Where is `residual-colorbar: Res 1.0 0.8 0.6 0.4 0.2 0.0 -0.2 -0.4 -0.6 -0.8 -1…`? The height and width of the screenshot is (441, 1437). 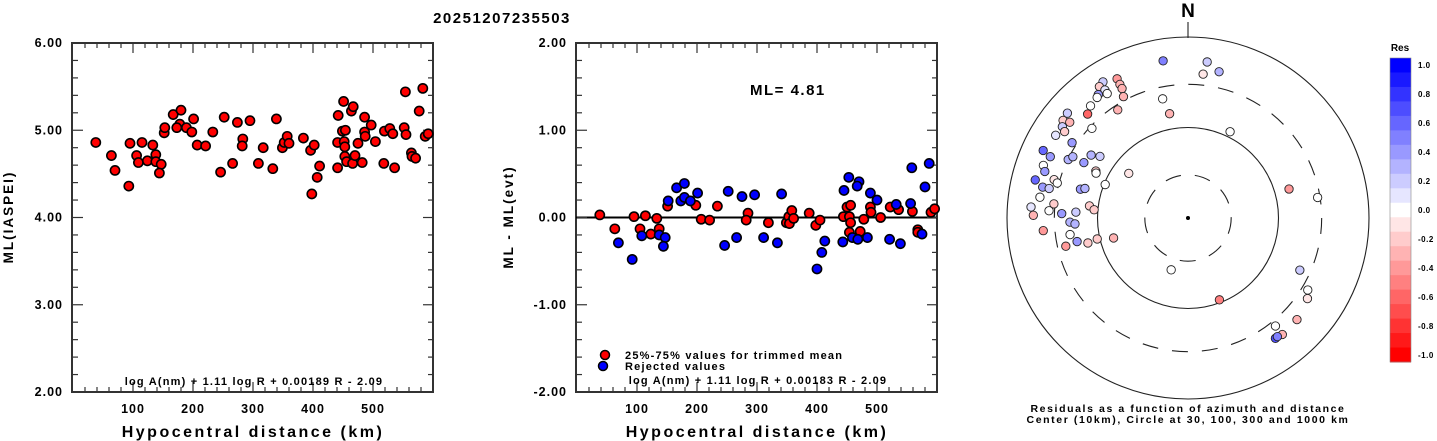
residual-colorbar: Res 1.0 0.8 0.6 0.4 0.2 0.0 -0.2 -0.4 -0.6 -0.8 -1… is located at coordinates (1411, 203).